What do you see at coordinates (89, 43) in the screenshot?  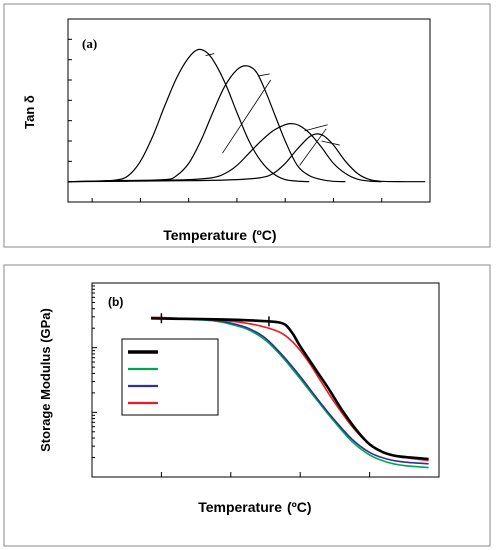 I see `panel-a-label: (a)` at bounding box center [89, 43].